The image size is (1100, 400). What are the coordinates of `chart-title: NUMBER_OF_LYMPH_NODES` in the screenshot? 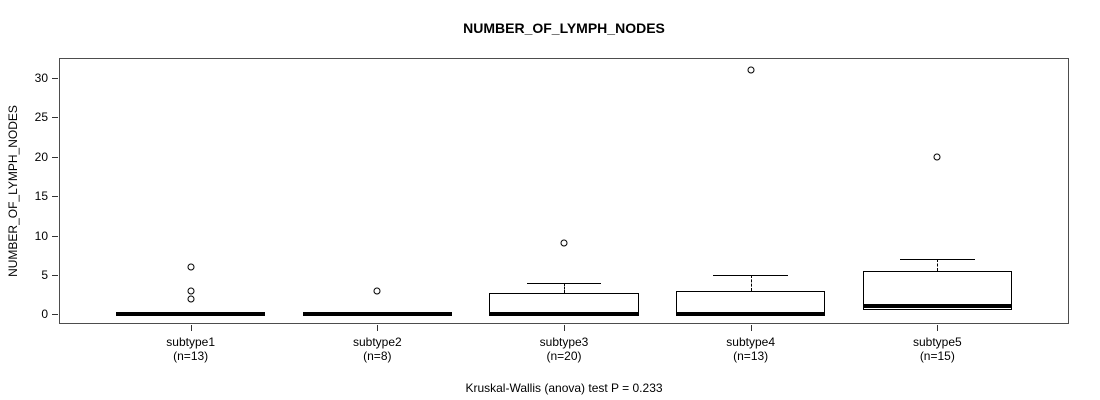 It's located at (564, 28).